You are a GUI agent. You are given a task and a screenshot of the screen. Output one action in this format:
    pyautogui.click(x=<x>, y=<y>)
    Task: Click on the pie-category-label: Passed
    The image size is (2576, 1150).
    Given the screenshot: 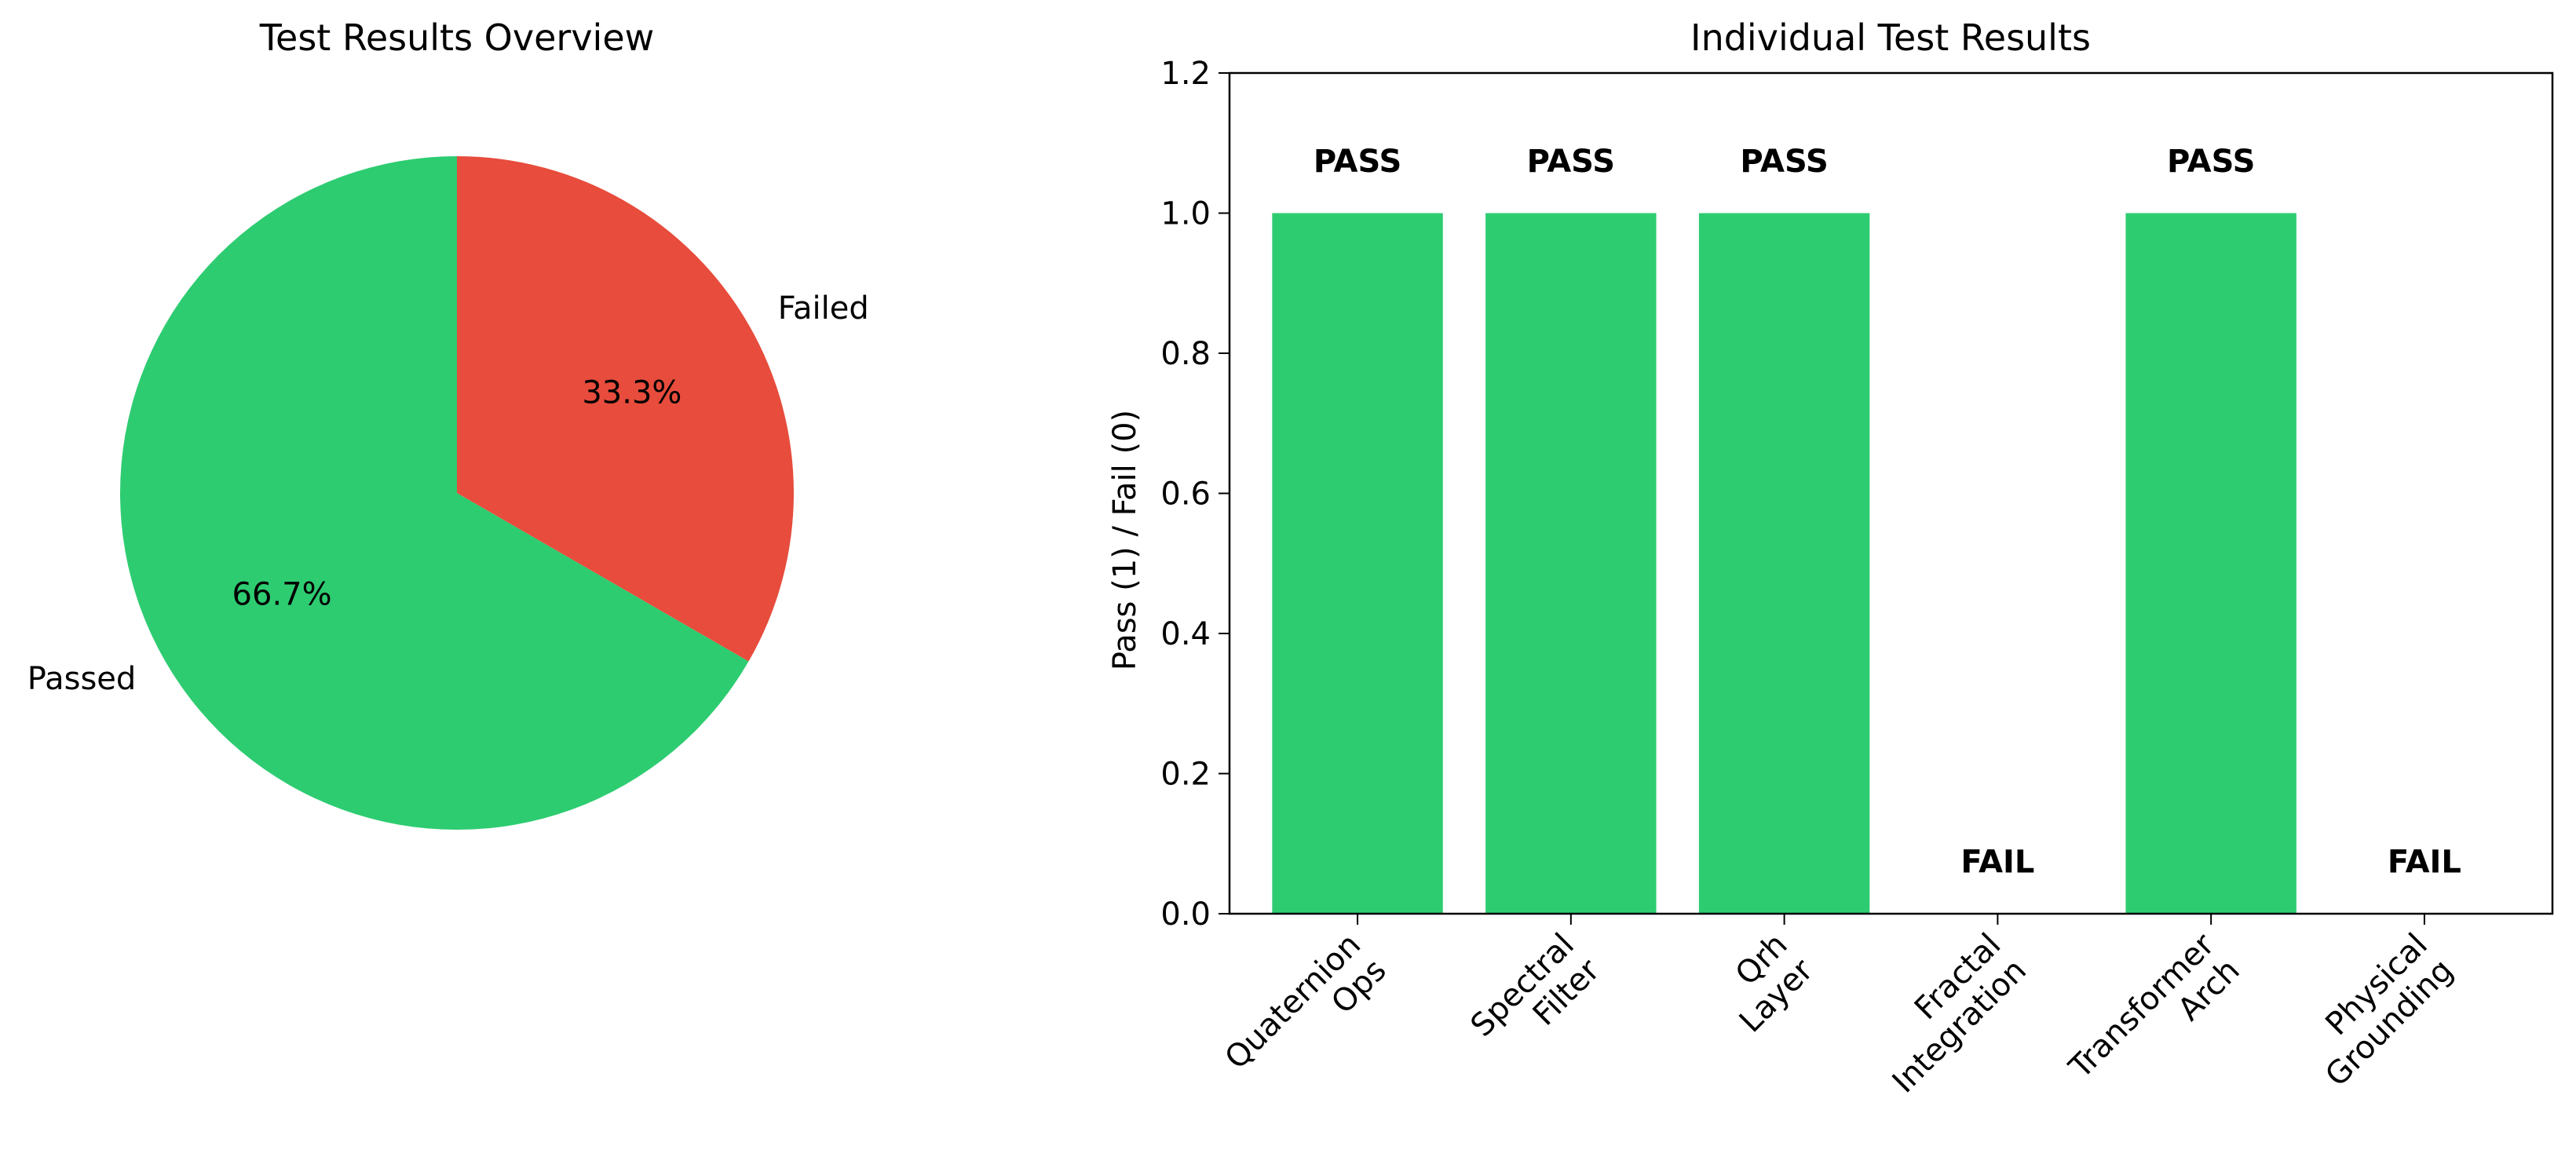 What is the action you would take?
    pyautogui.click(x=82, y=679)
    